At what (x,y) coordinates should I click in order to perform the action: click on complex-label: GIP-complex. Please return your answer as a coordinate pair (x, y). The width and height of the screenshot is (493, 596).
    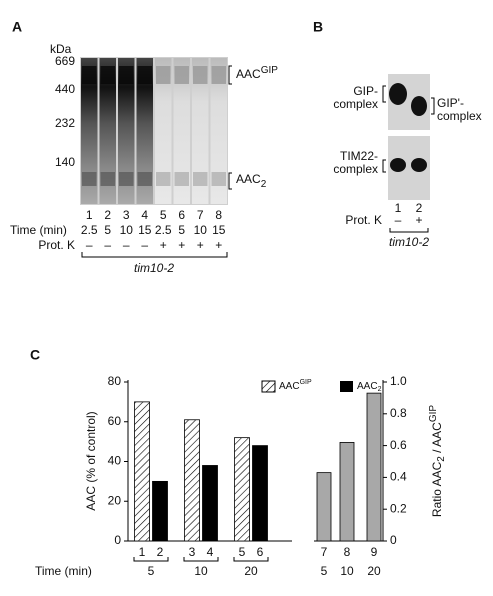
    Looking at the image, I should click on (355, 97).